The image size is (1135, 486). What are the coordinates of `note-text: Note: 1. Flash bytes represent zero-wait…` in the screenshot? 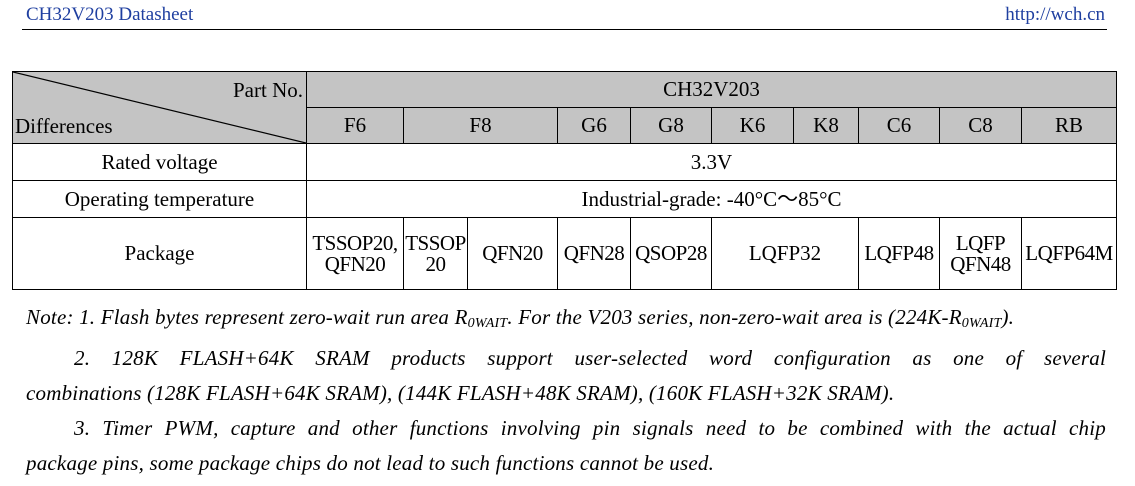 It's located at (247, 317).